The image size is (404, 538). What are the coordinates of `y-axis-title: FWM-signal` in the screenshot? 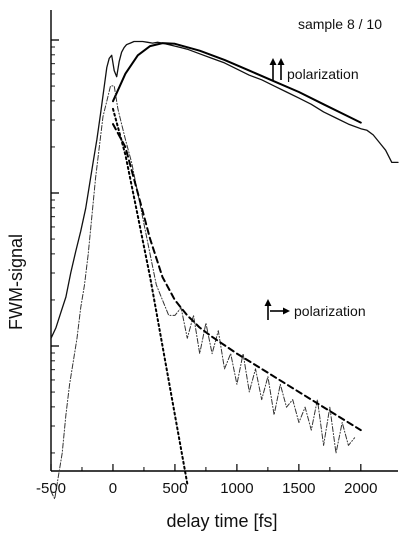 It's located at (16, 282).